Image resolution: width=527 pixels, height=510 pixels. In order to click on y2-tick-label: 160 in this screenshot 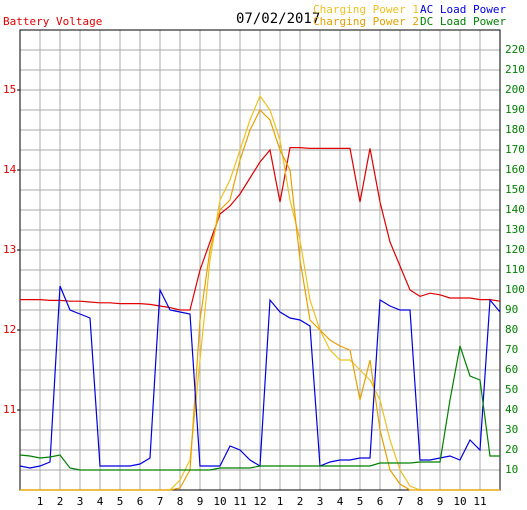, I will do `click(515, 169)`.